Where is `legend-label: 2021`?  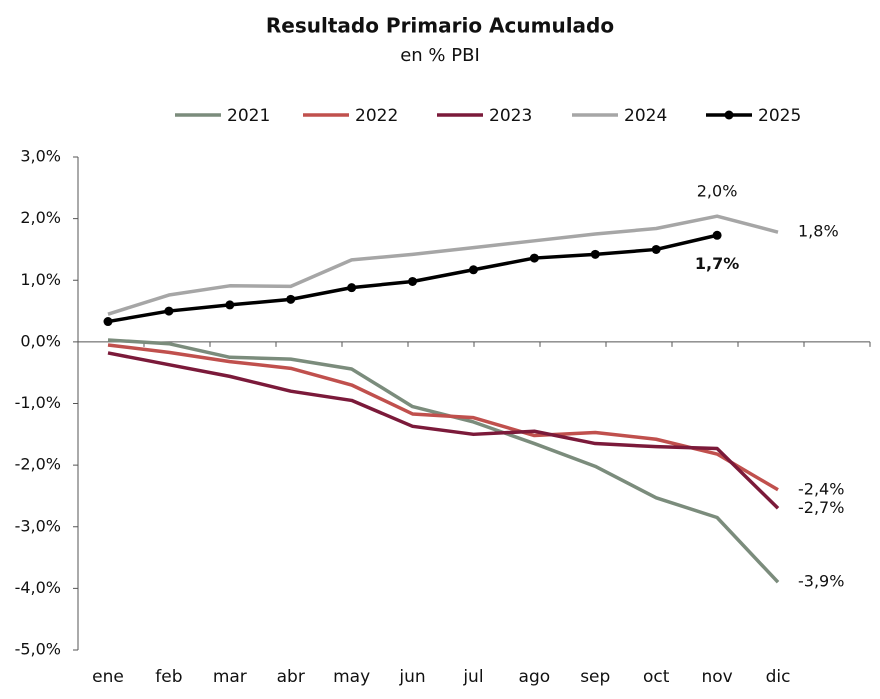 legend-label: 2021 is located at coordinates (248, 116).